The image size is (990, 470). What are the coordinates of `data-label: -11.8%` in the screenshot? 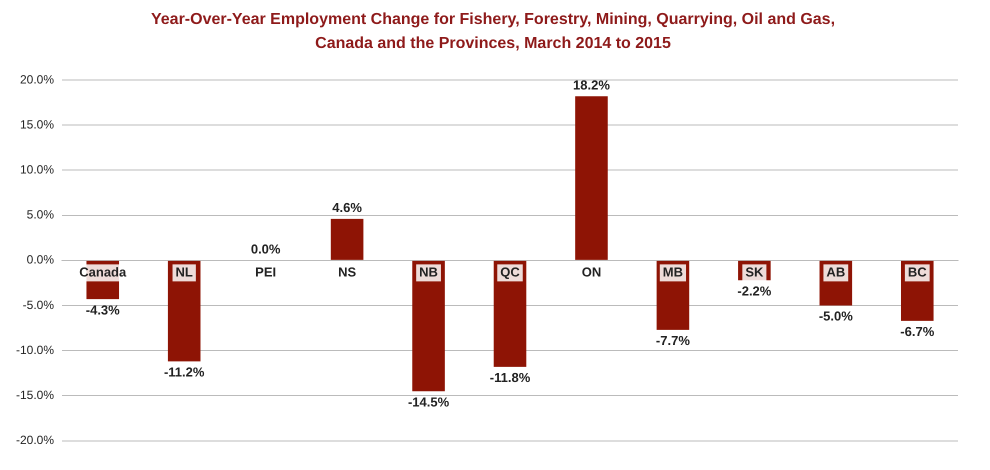 It's located at (510, 377).